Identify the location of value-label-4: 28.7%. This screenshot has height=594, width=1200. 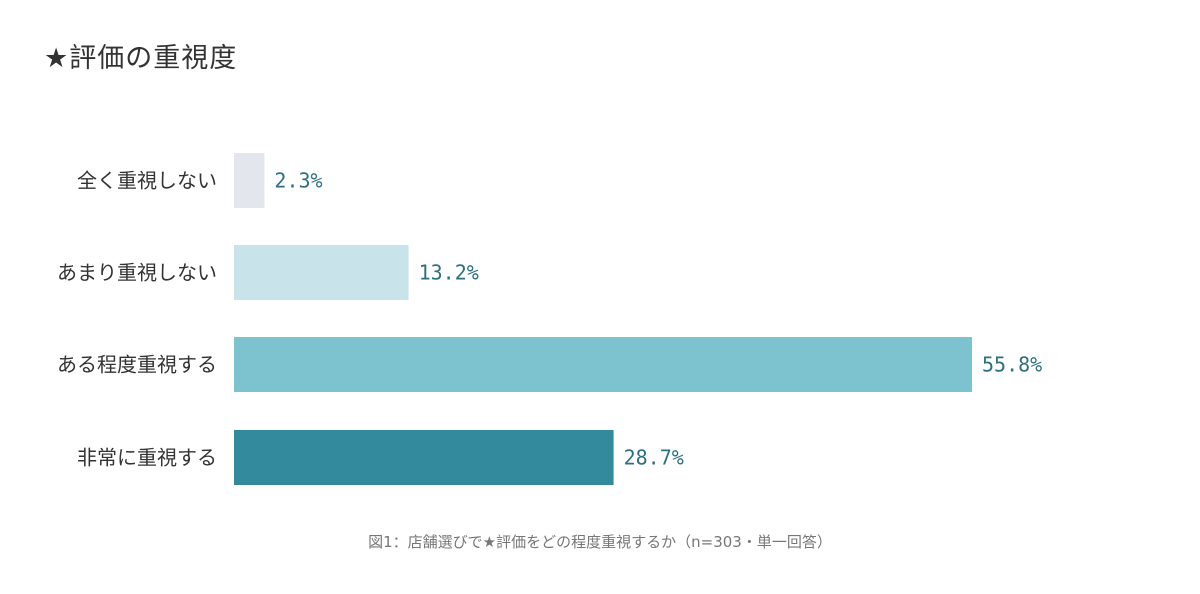
(654, 458).